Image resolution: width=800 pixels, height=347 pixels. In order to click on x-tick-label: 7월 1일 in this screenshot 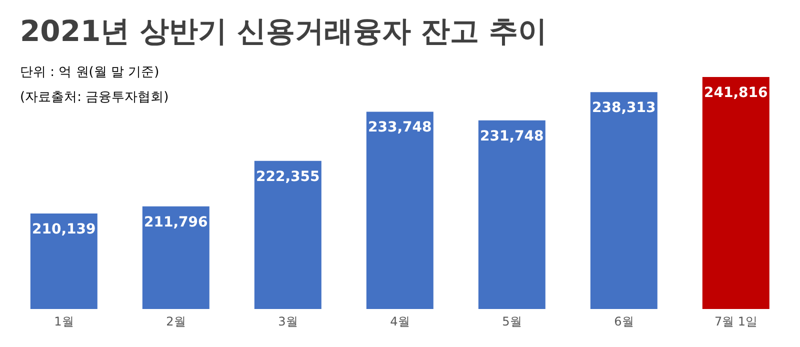, I will do `click(736, 321)`.